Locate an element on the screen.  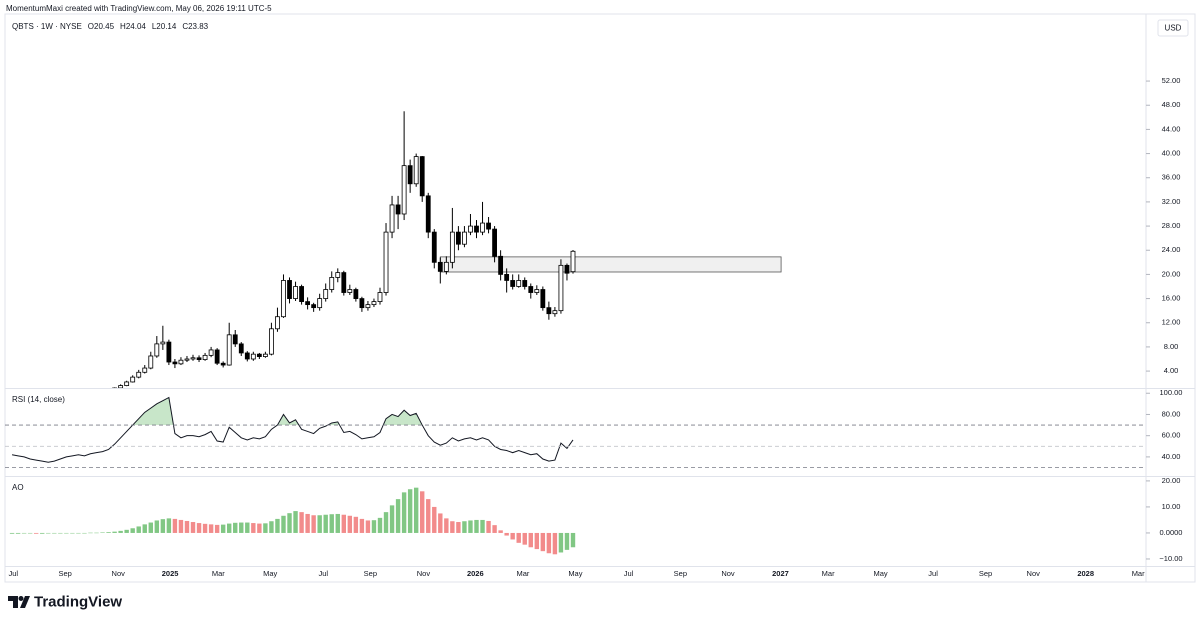
y-tick-label: 80.00 is located at coordinates (1171, 413).